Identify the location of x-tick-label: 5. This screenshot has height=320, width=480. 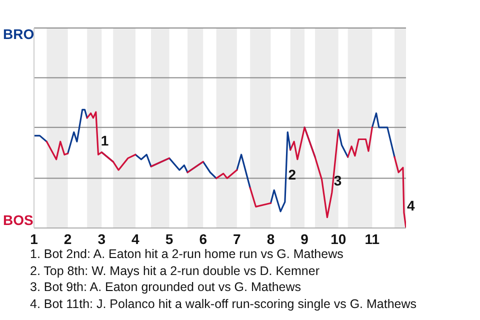
(169, 238).